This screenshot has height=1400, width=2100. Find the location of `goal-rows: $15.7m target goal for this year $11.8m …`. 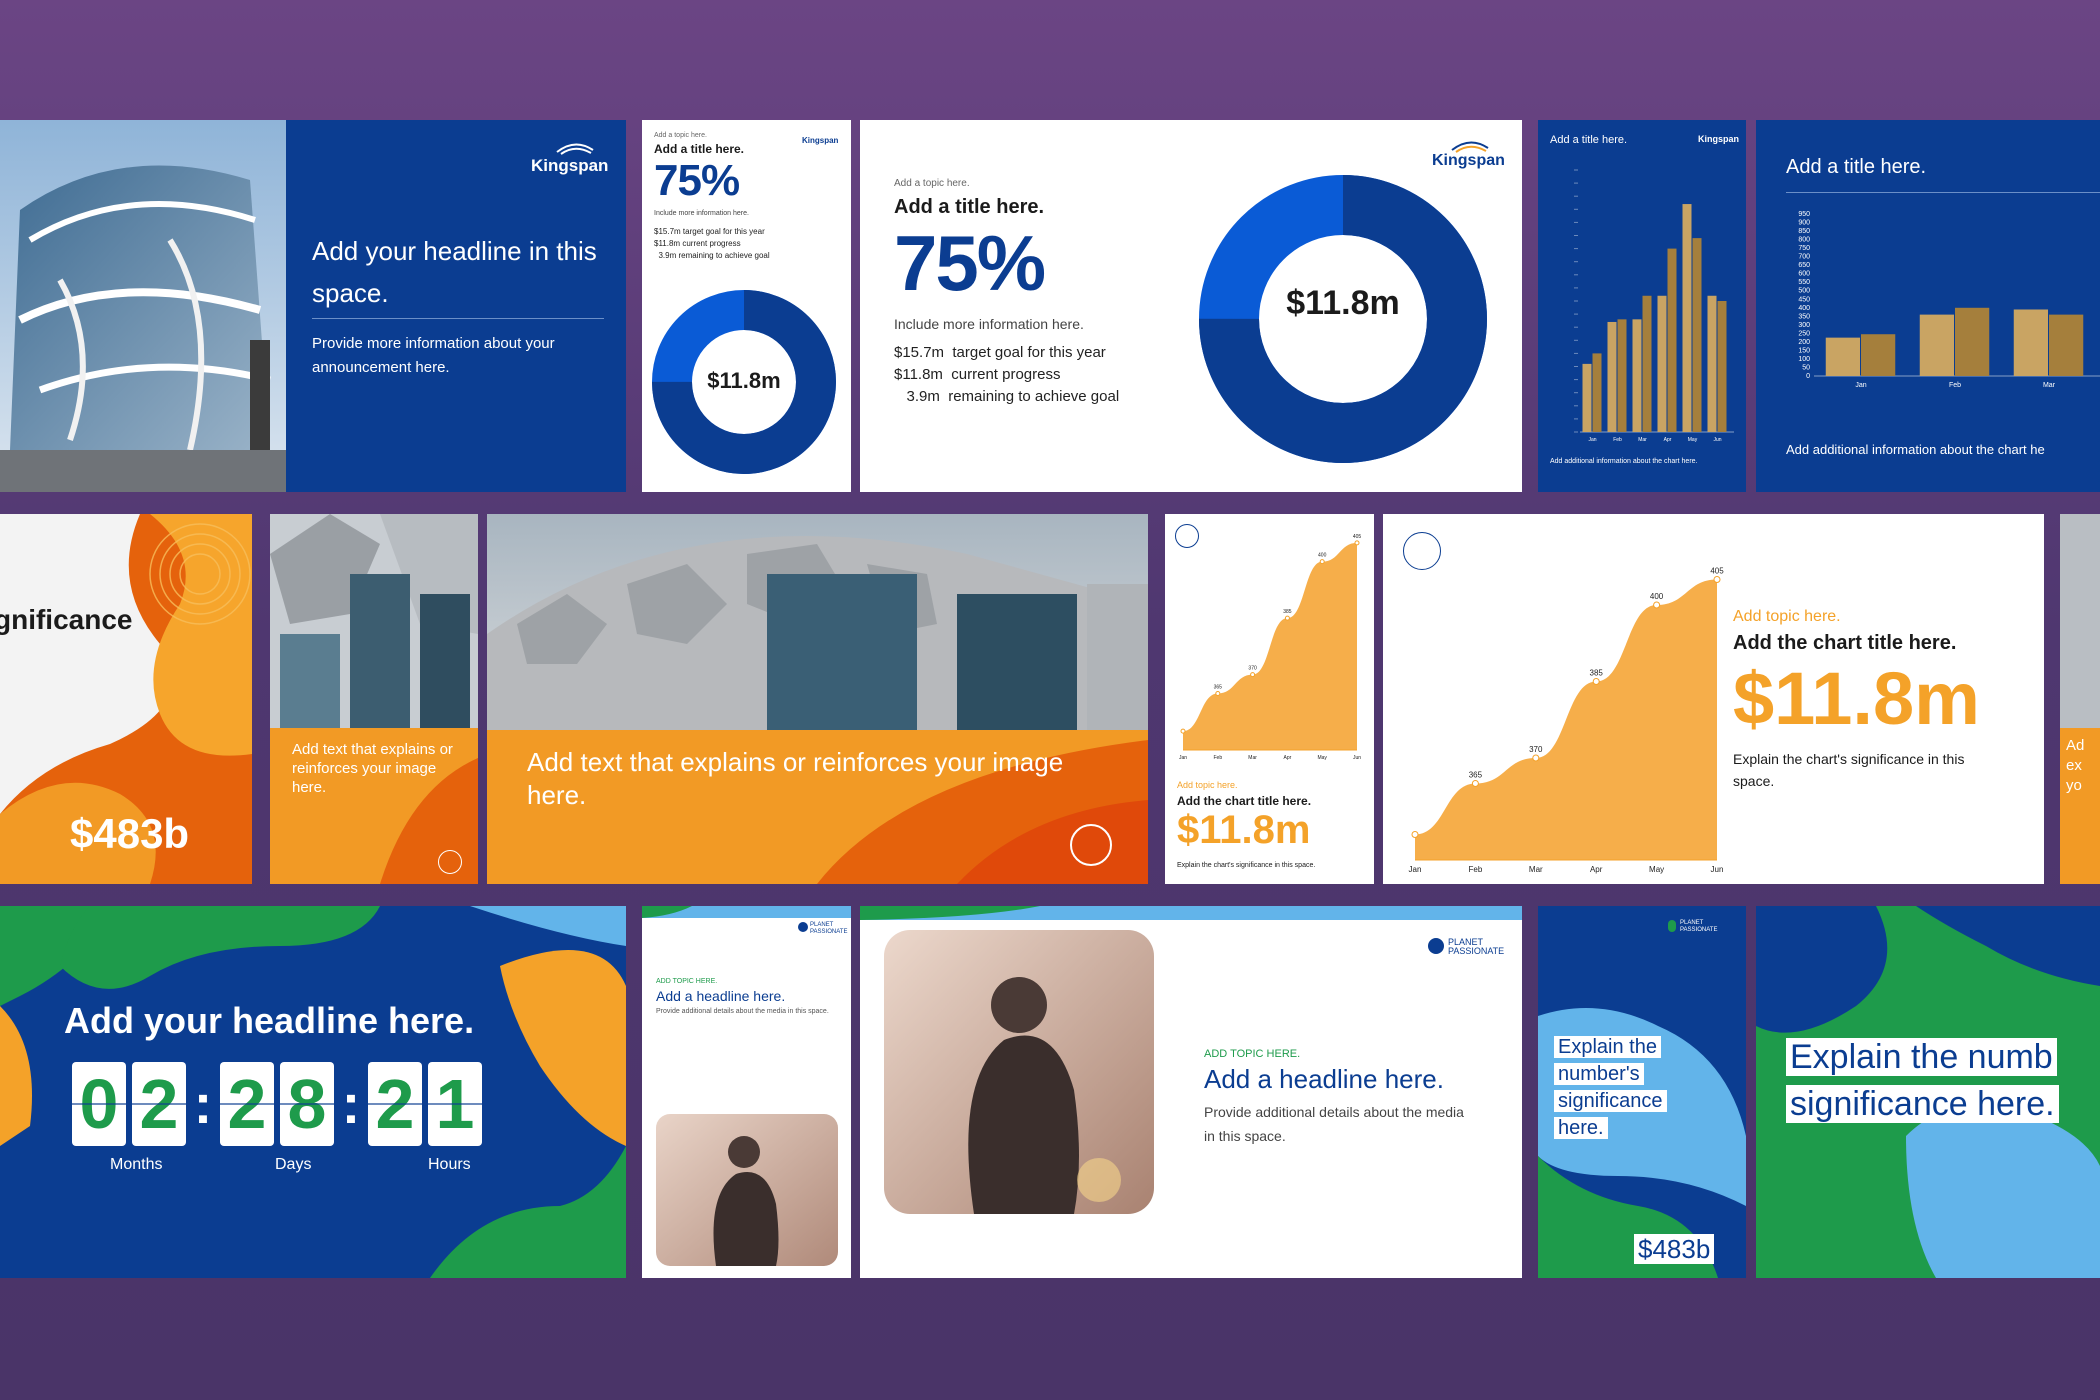

goal-rows: $15.7m target goal for this year $11.8m … is located at coordinates (1007, 374).